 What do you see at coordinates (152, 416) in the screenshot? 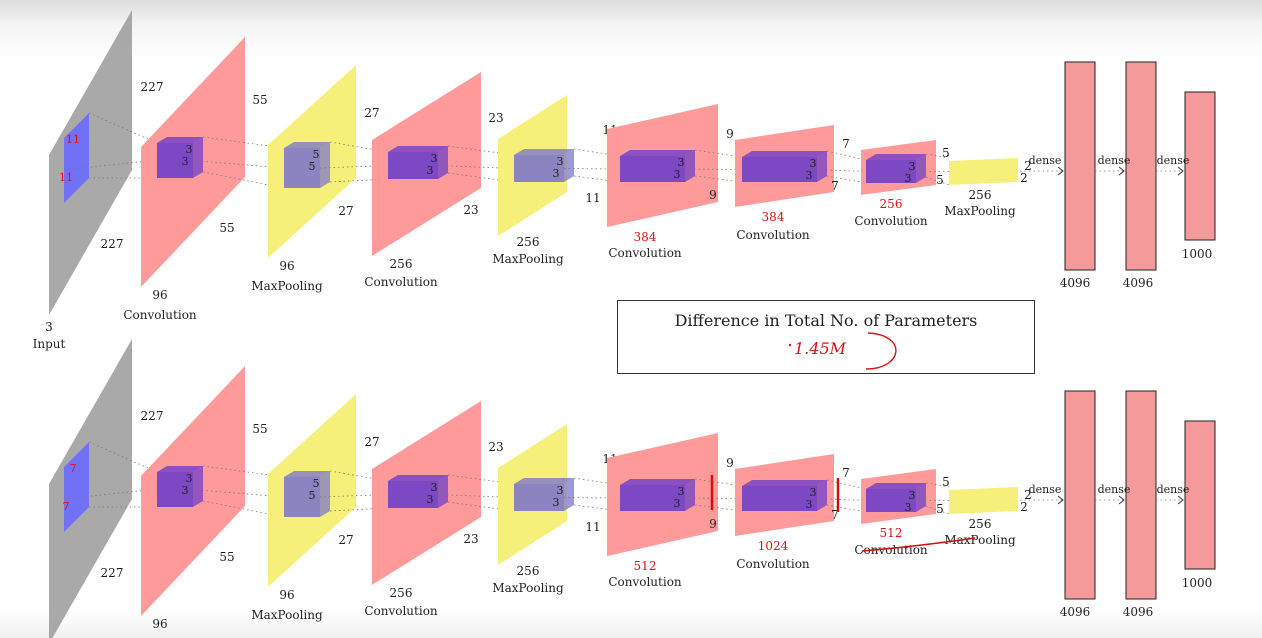
I see `layer-height-label: 227` at bounding box center [152, 416].